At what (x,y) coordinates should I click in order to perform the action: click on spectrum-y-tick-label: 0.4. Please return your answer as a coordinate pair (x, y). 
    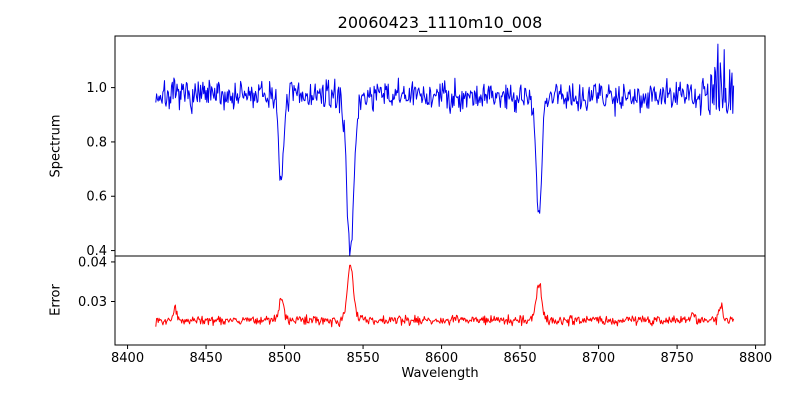
    Looking at the image, I should click on (96, 251).